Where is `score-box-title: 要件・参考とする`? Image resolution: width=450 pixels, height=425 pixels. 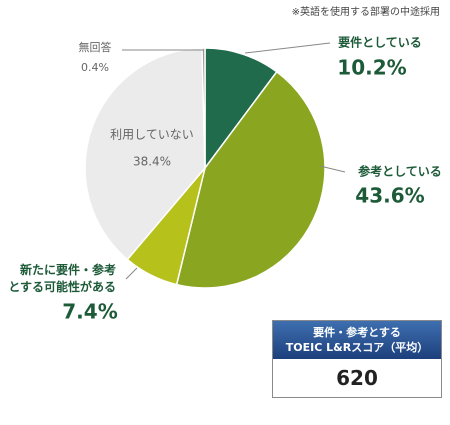 score-box-title: 要件・参考とする is located at coordinates (357, 332).